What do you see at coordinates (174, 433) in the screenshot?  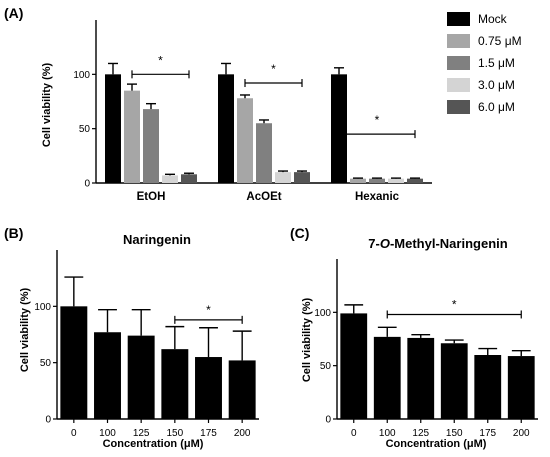 I see `panel-b-x-tick-label: 150` at bounding box center [174, 433].